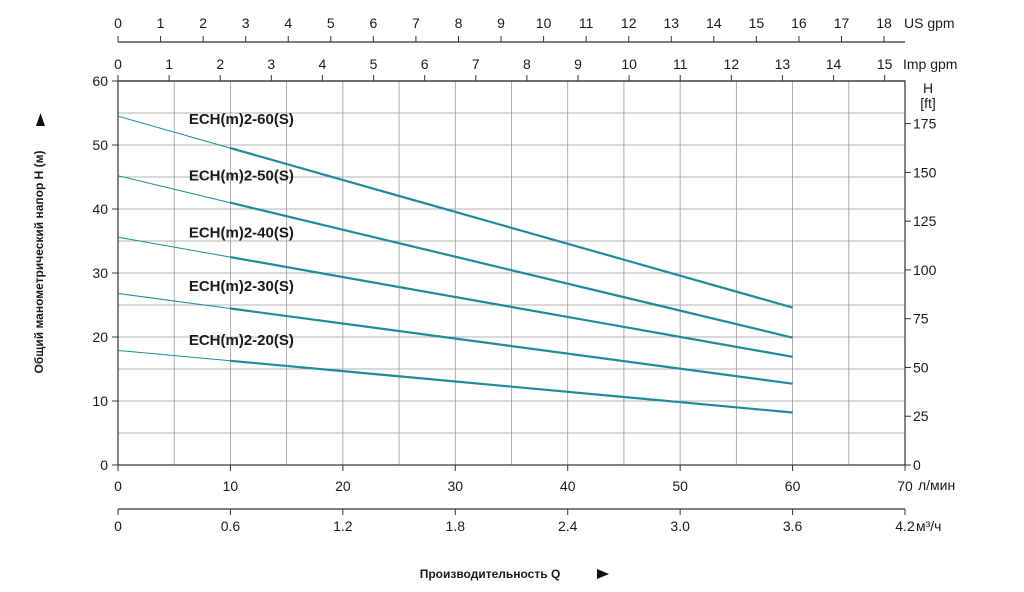 The image size is (1024, 592). Describe the element at coordinates (288, 23) in the screenshot. I see `us-gpm-tick-label: 4` at that location.